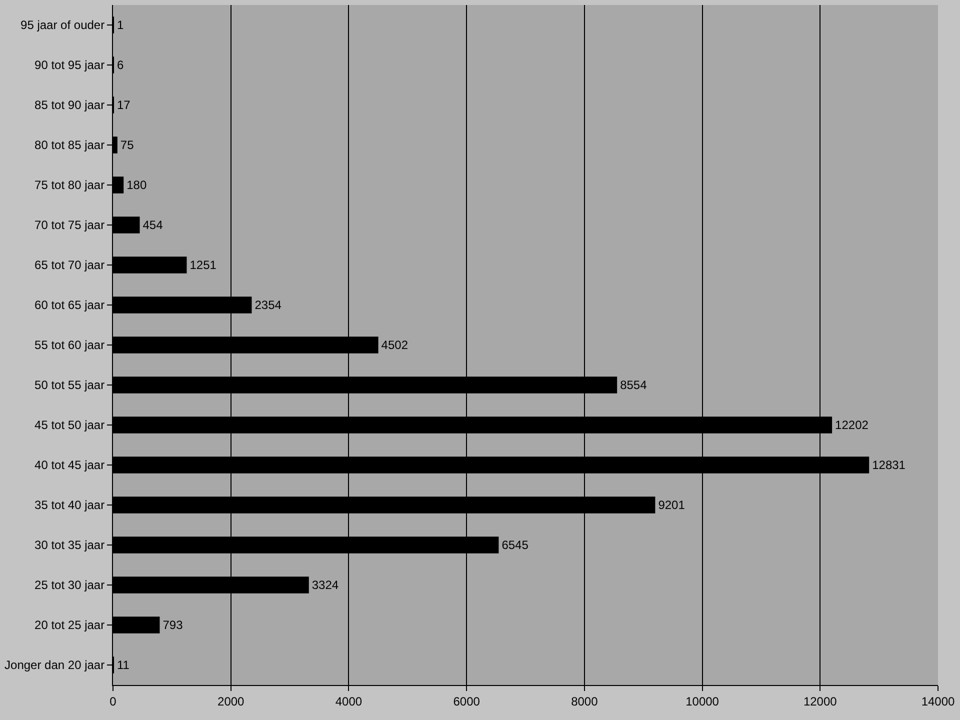  What do you see at coordinates (123, 665) in the screenshot?
I see `data-label: 11` at bounding box center [123, 665].